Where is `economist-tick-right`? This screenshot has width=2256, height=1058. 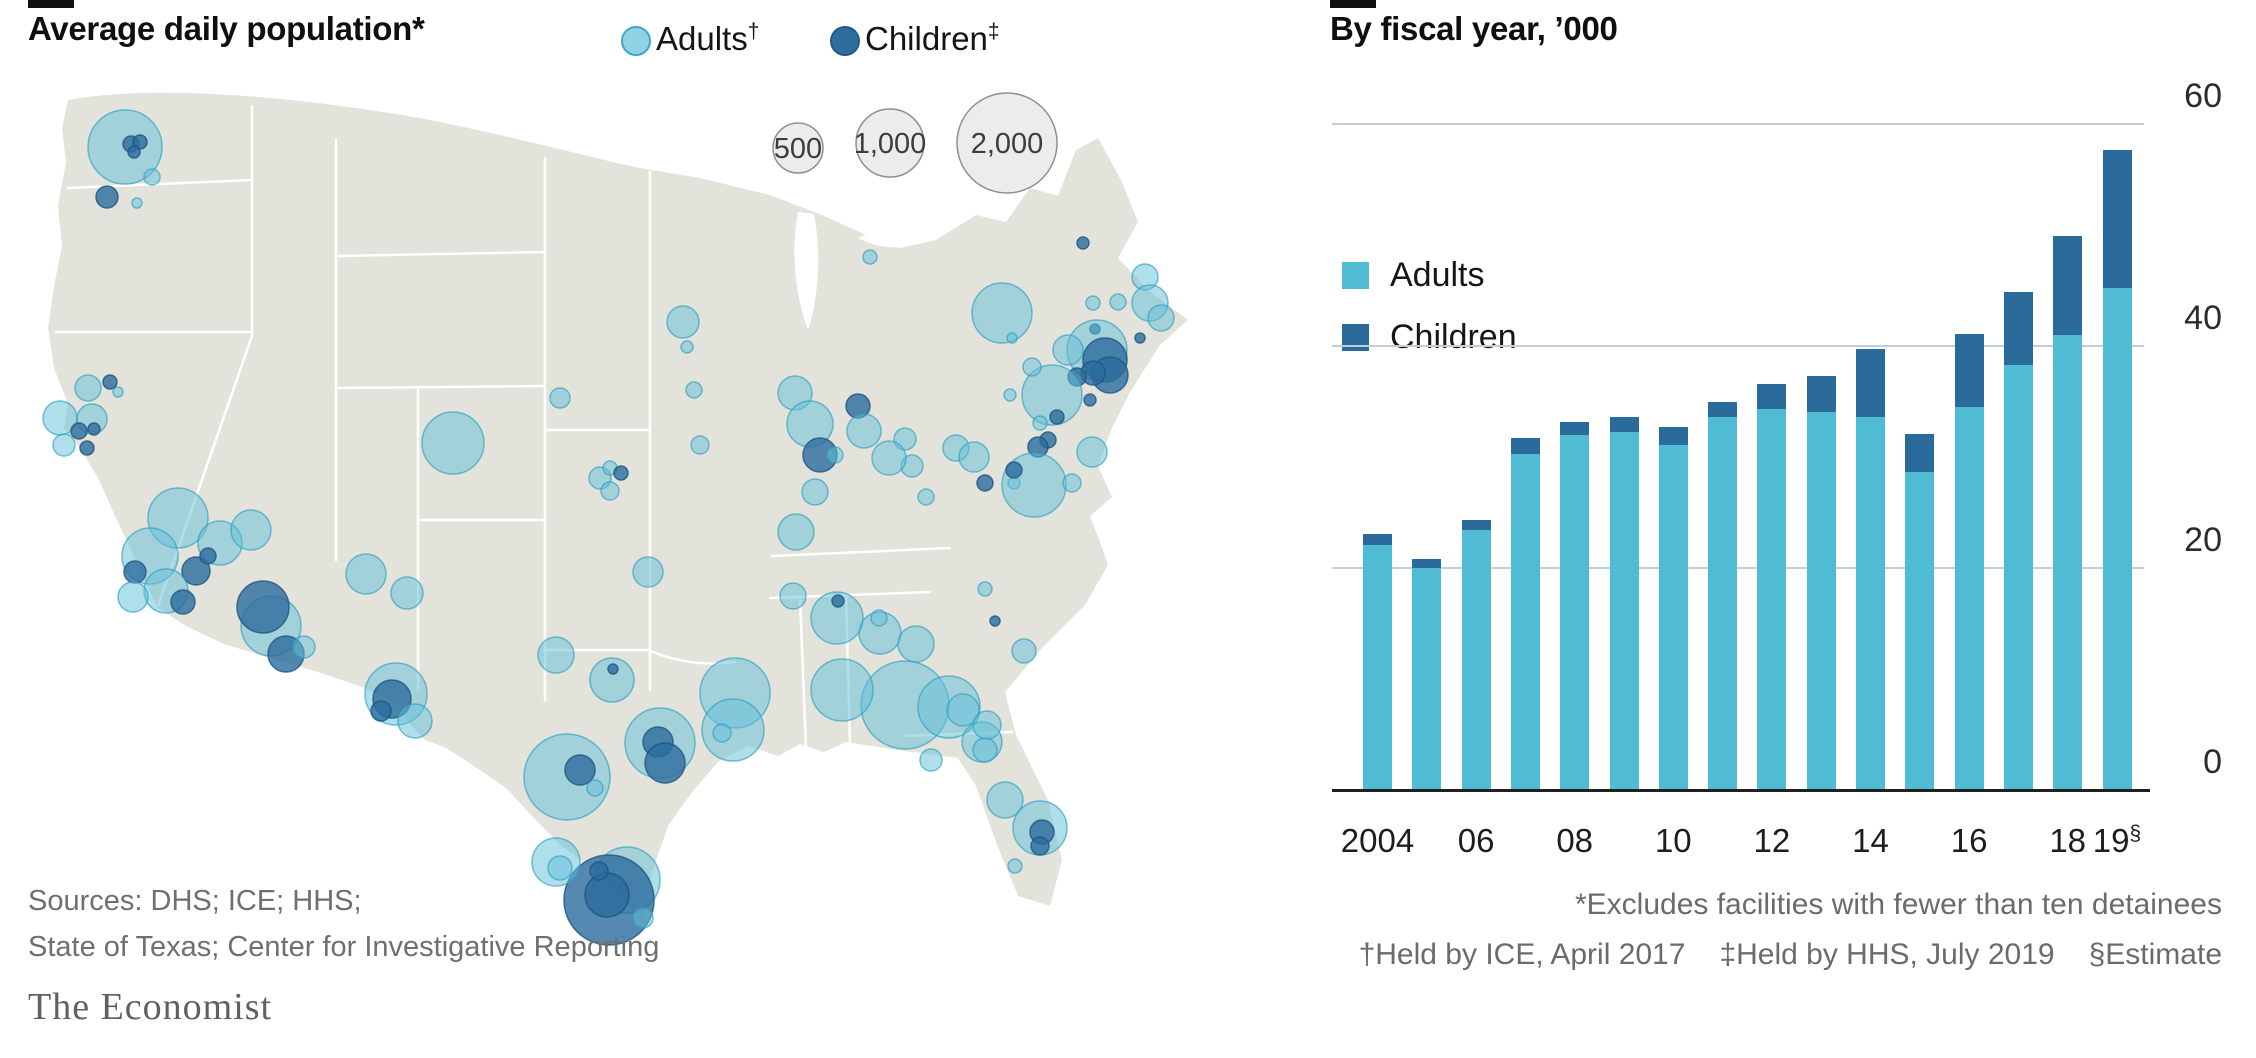
economist-tick-right is located at coordinates (1353, 4).